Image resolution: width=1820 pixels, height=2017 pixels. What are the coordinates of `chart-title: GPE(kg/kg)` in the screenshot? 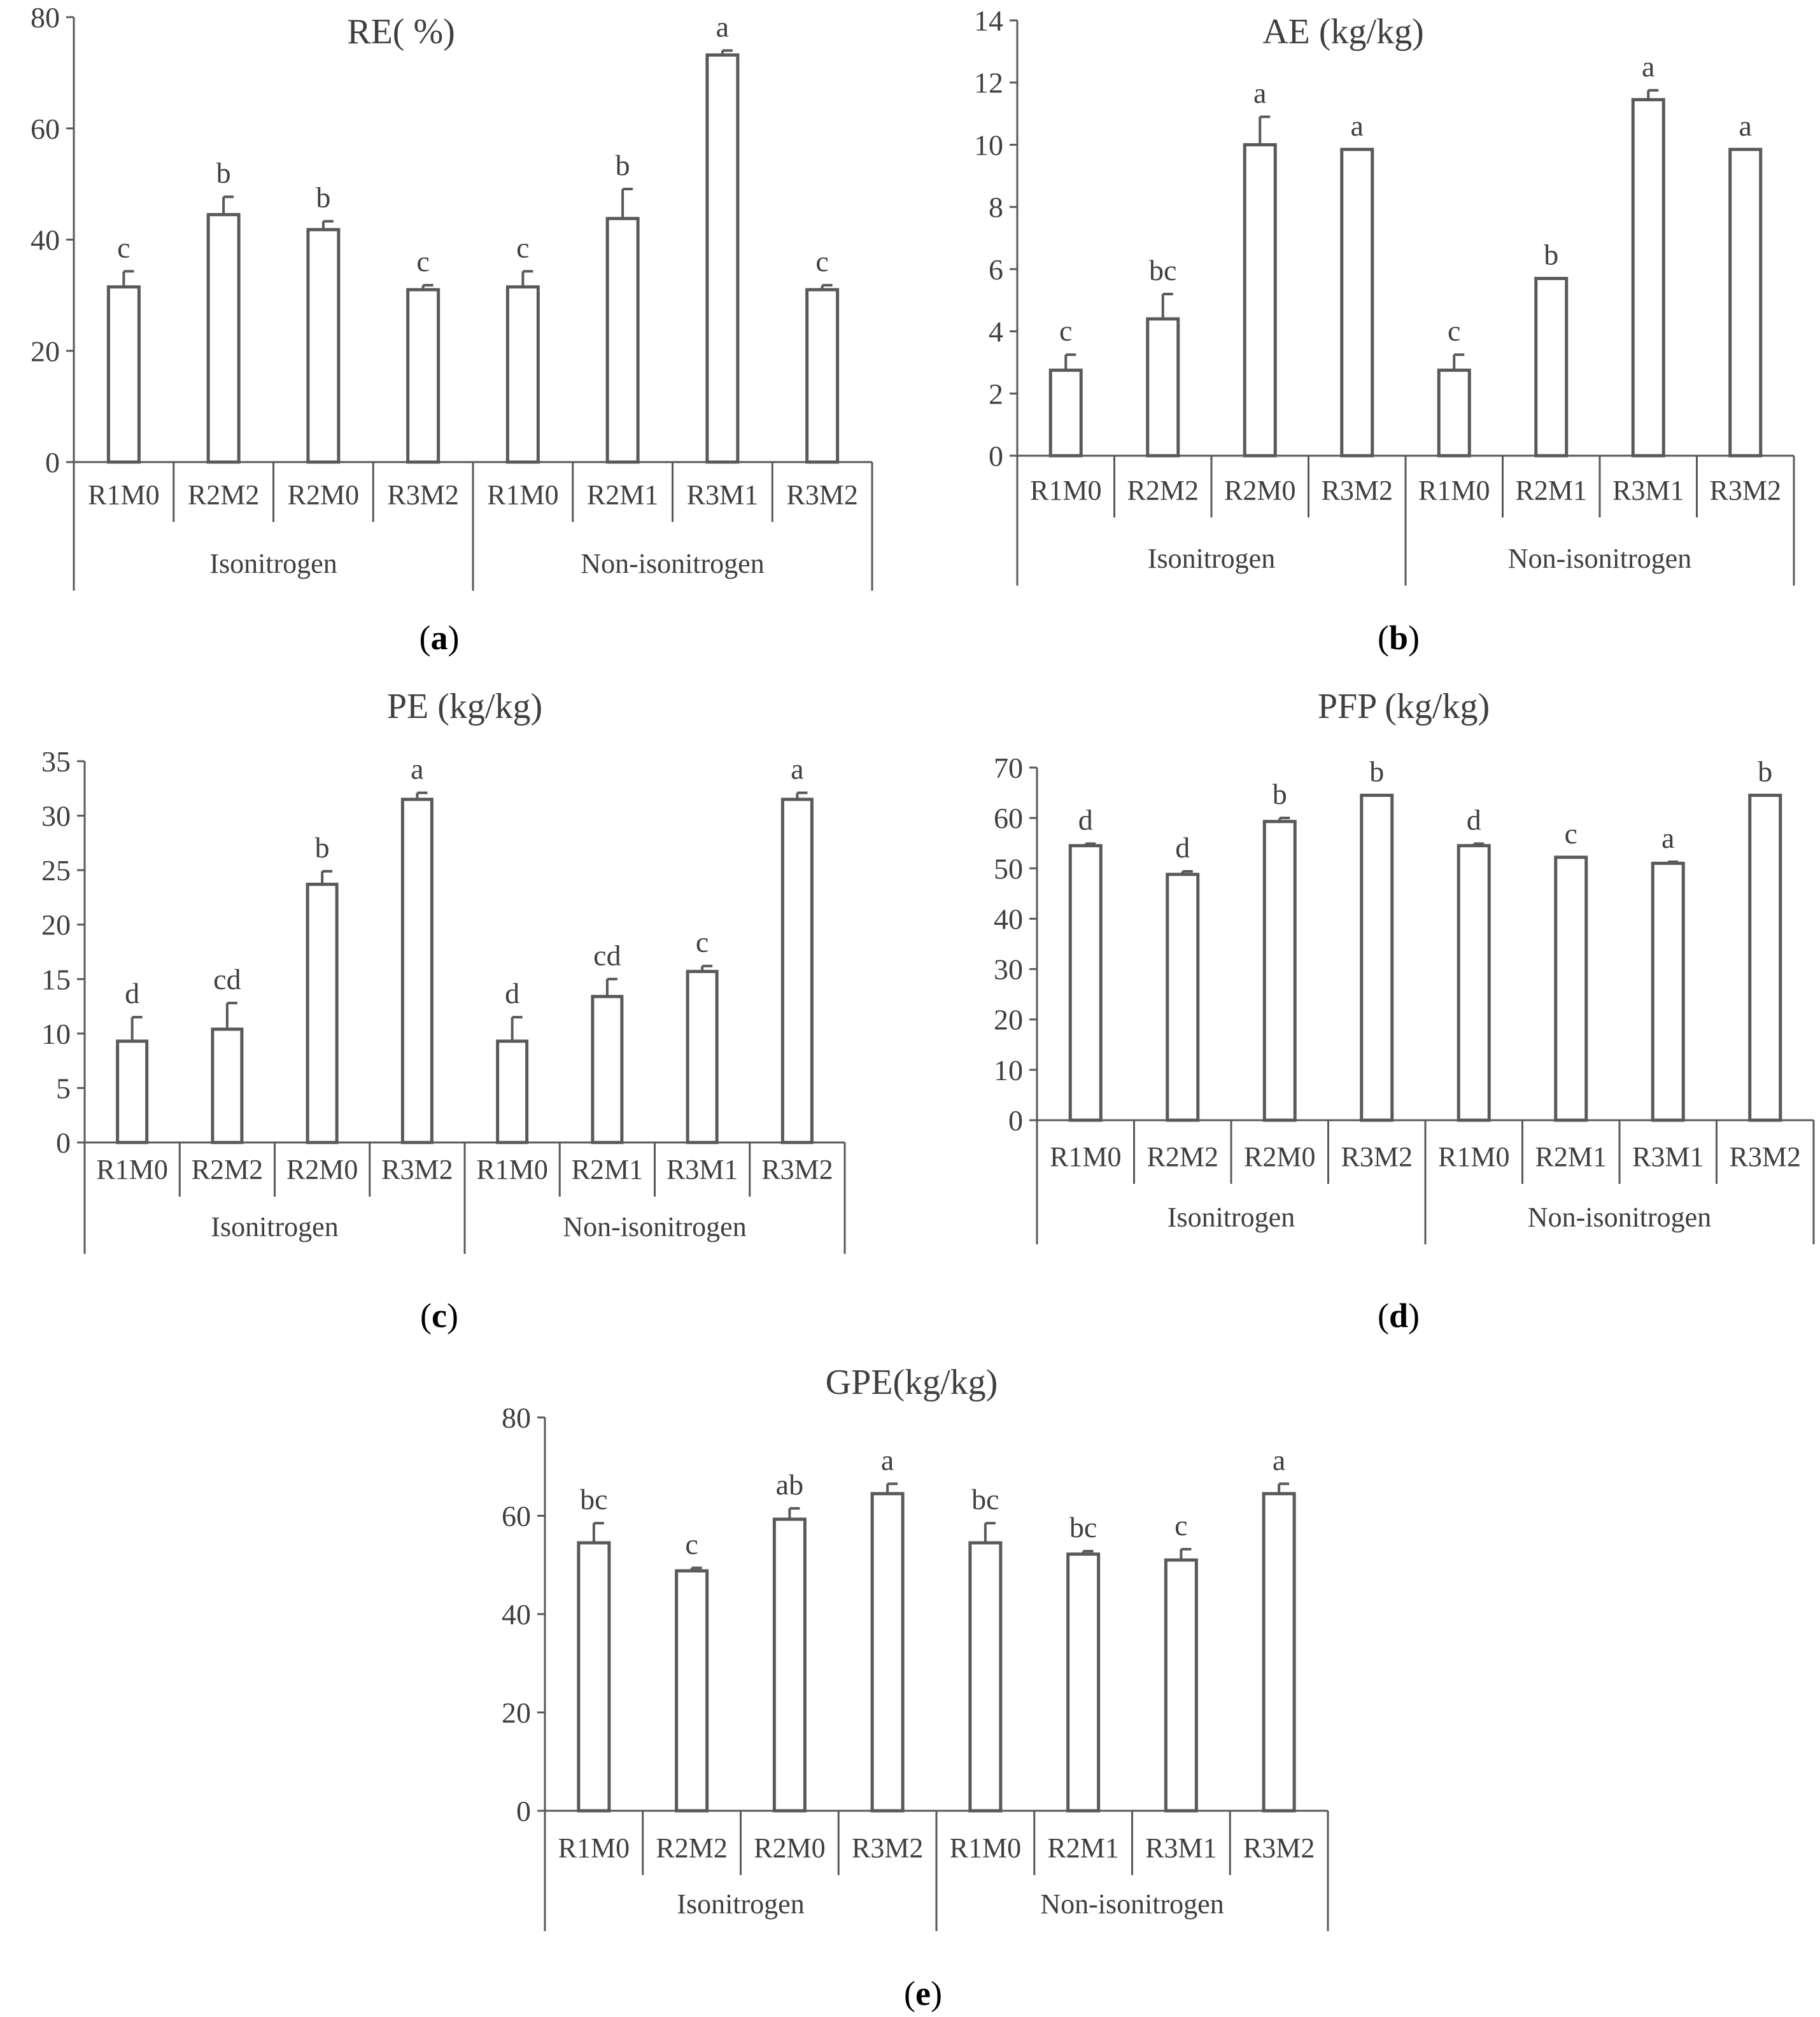 It's located at (912, 1383).